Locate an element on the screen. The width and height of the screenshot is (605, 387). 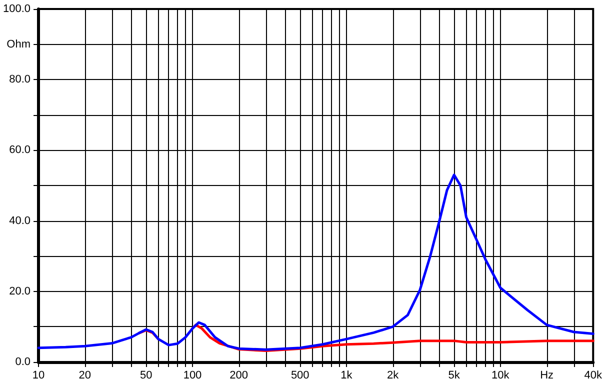
y-tick-label: Ohm is located at coordinates (18, 44).